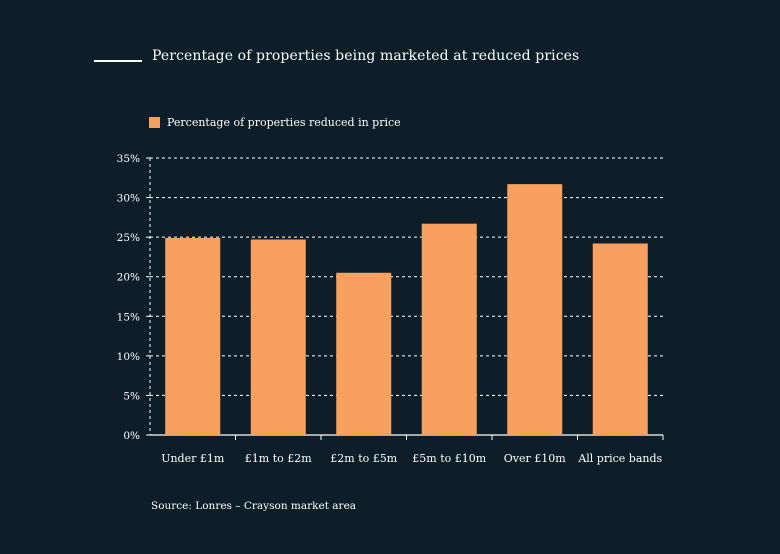 This screenshot has height=554, width=780. What do you see at coordinates (131, 436) in the screenshot?
I see `y-tick-label: 0%` at bounding box center [131, 436].